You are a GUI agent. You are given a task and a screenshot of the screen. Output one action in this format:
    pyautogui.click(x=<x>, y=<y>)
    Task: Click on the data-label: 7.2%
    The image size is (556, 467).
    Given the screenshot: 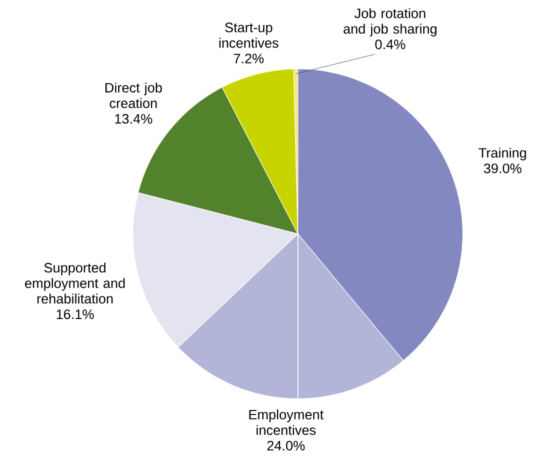 What is the action you would take?
    pyautogui.click(x=249, y=59)
    